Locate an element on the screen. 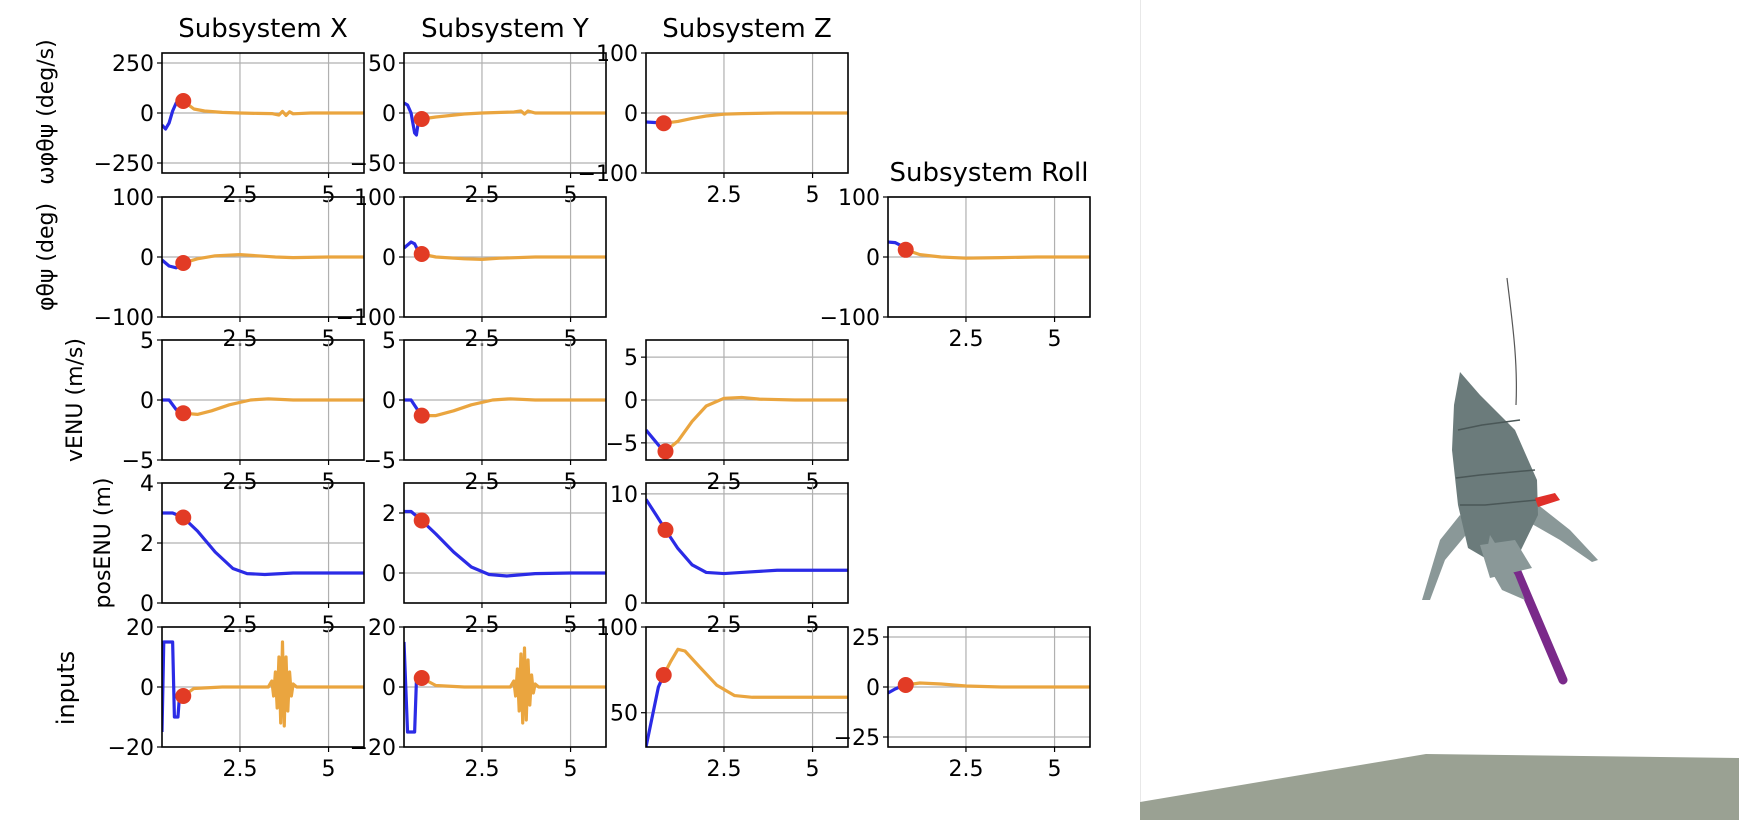 Image resolution: width=1739 pixels, height=820 pixels. panel-omega-y: 500−502.5 5 is located at coordinates (478, 130).